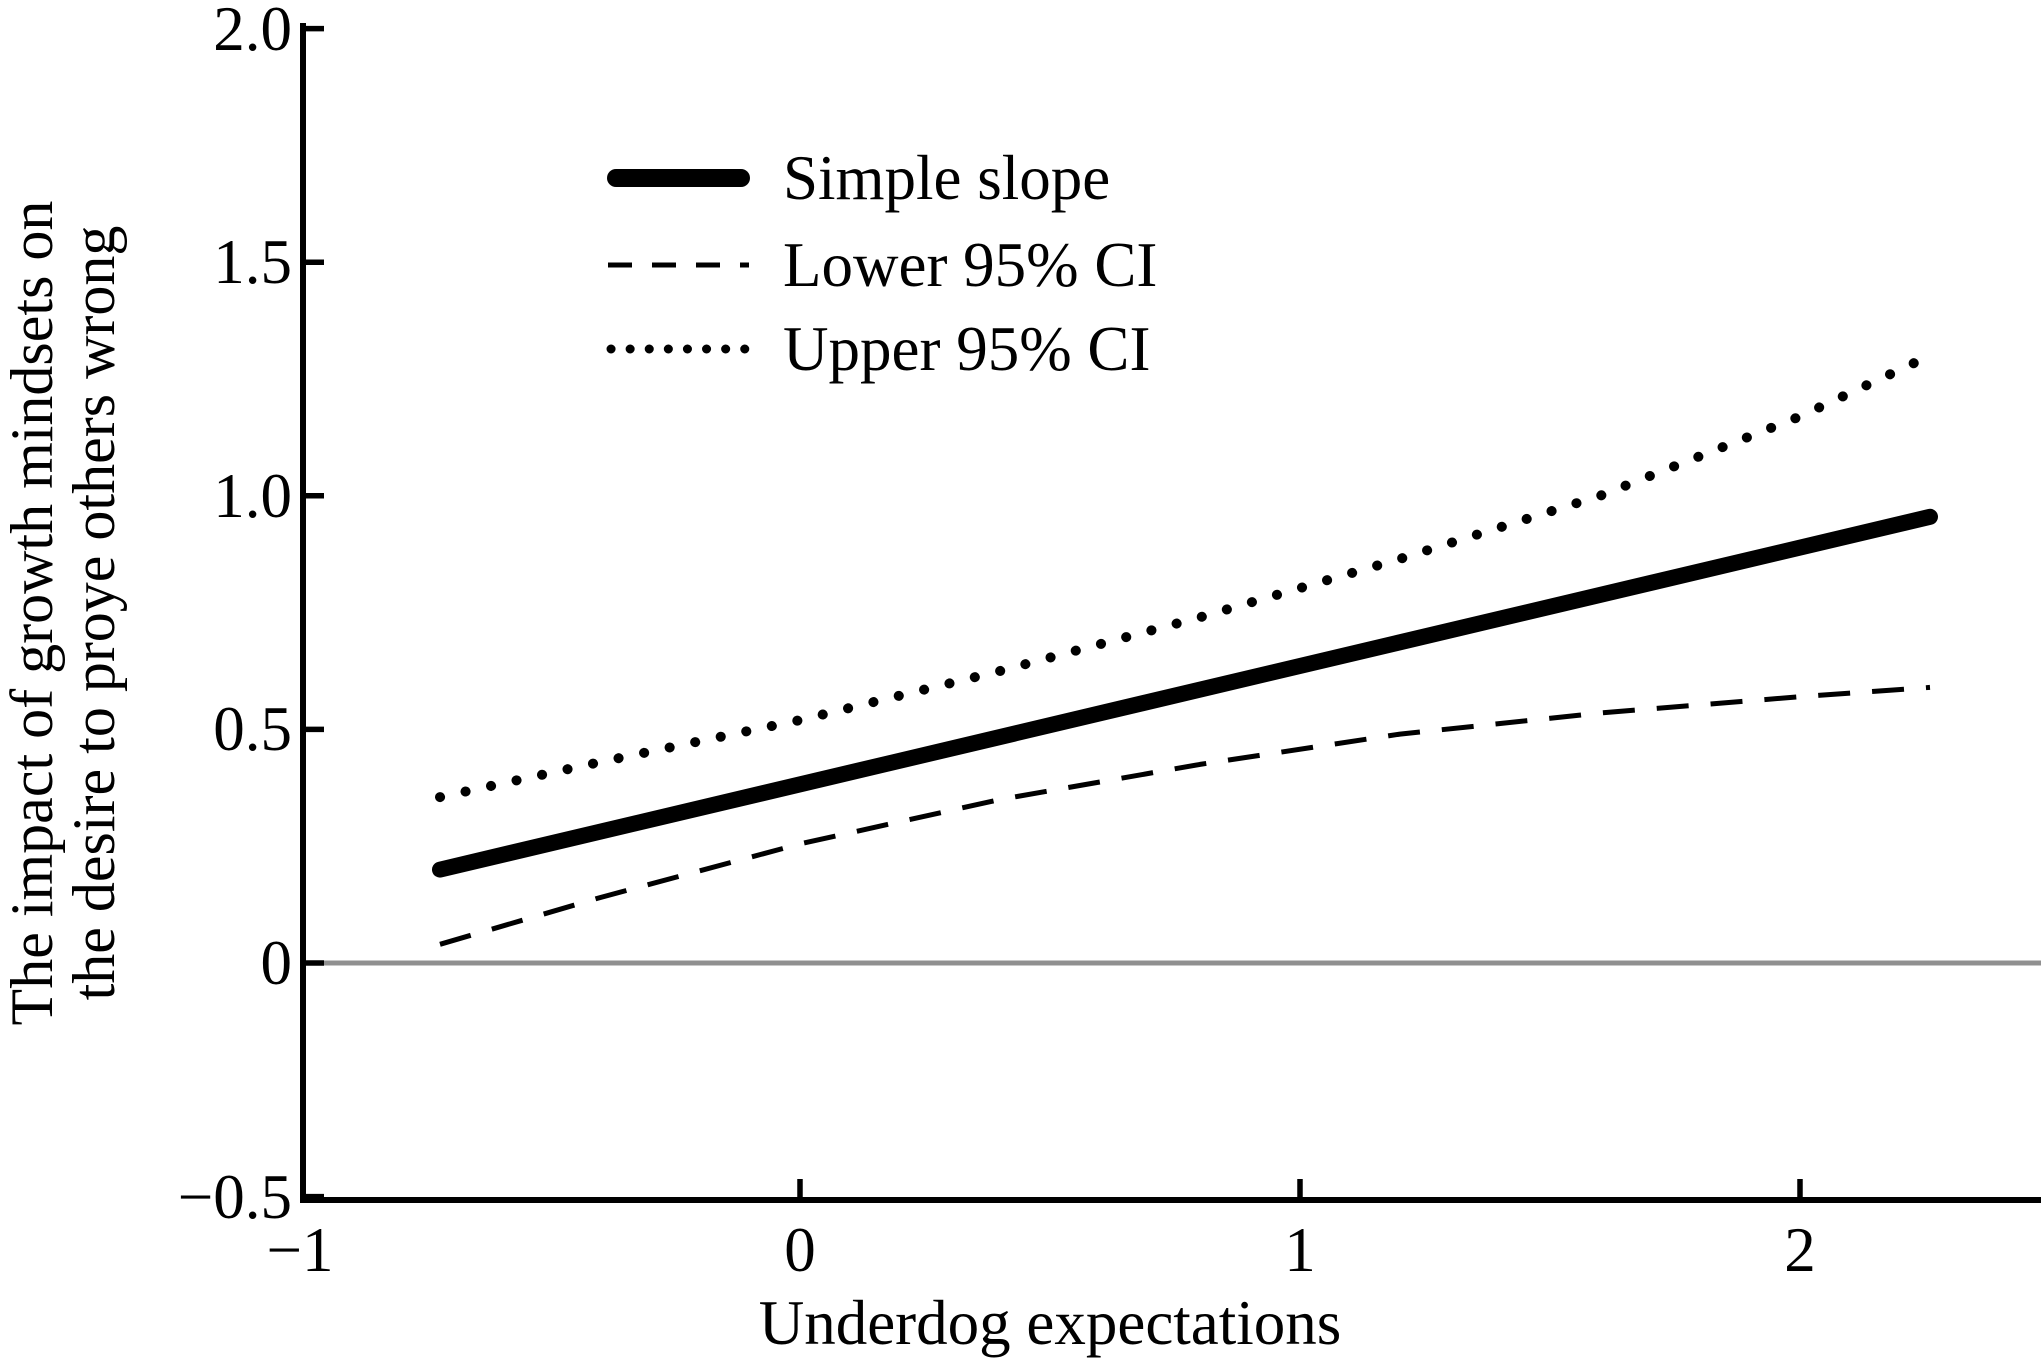 This screenshot has height=1365, width=2041. Describe the element at coordinates (252, 262) in the screenshot. I see `y-tick-label: 1.5` at that location.